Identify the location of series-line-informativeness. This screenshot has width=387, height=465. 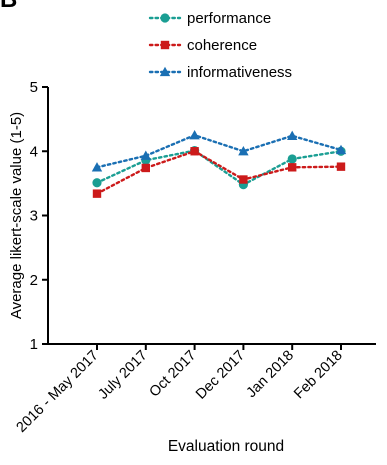
(219, 151).